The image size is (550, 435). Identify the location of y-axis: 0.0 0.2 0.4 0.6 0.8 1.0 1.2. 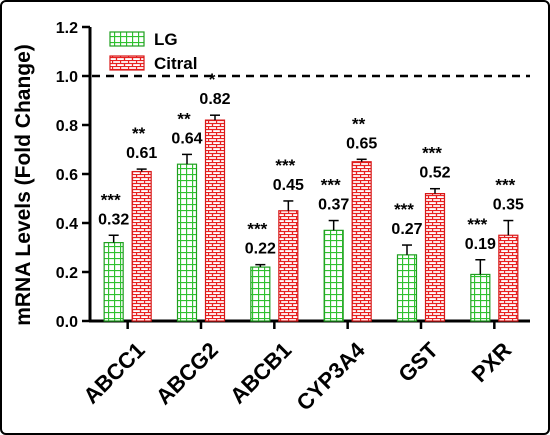
(74, 175).